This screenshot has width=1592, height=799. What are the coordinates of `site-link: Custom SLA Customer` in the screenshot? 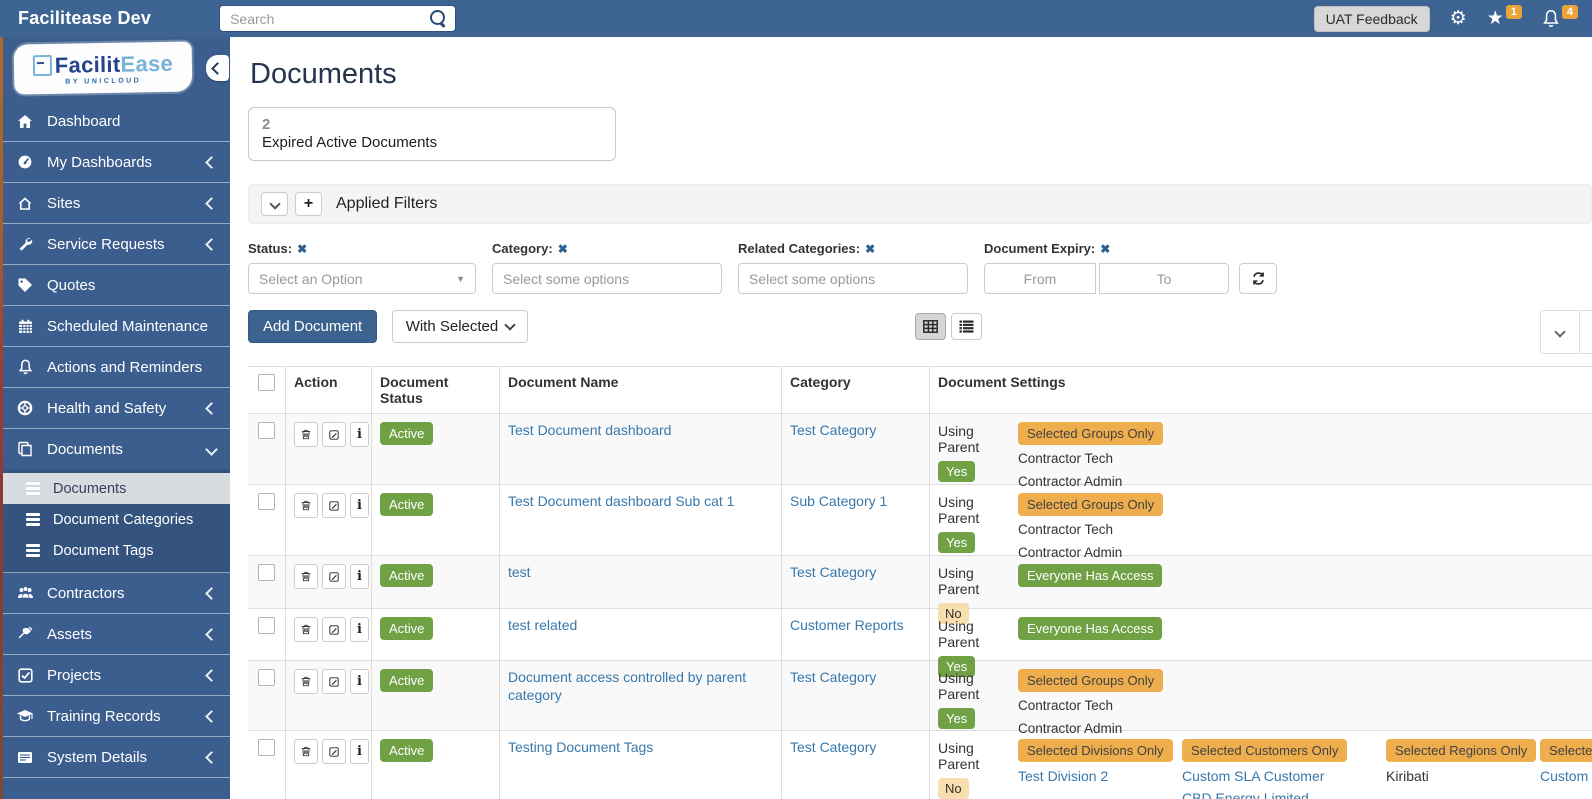 It's located at (1566, 776).